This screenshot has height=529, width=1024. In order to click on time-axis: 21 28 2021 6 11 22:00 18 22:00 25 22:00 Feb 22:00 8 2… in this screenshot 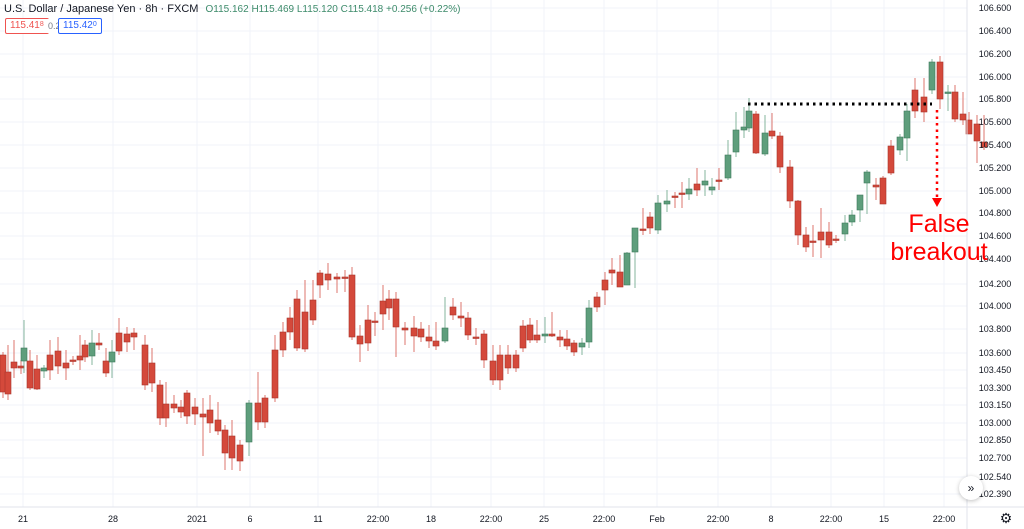, I will do `click(486, 519)`.